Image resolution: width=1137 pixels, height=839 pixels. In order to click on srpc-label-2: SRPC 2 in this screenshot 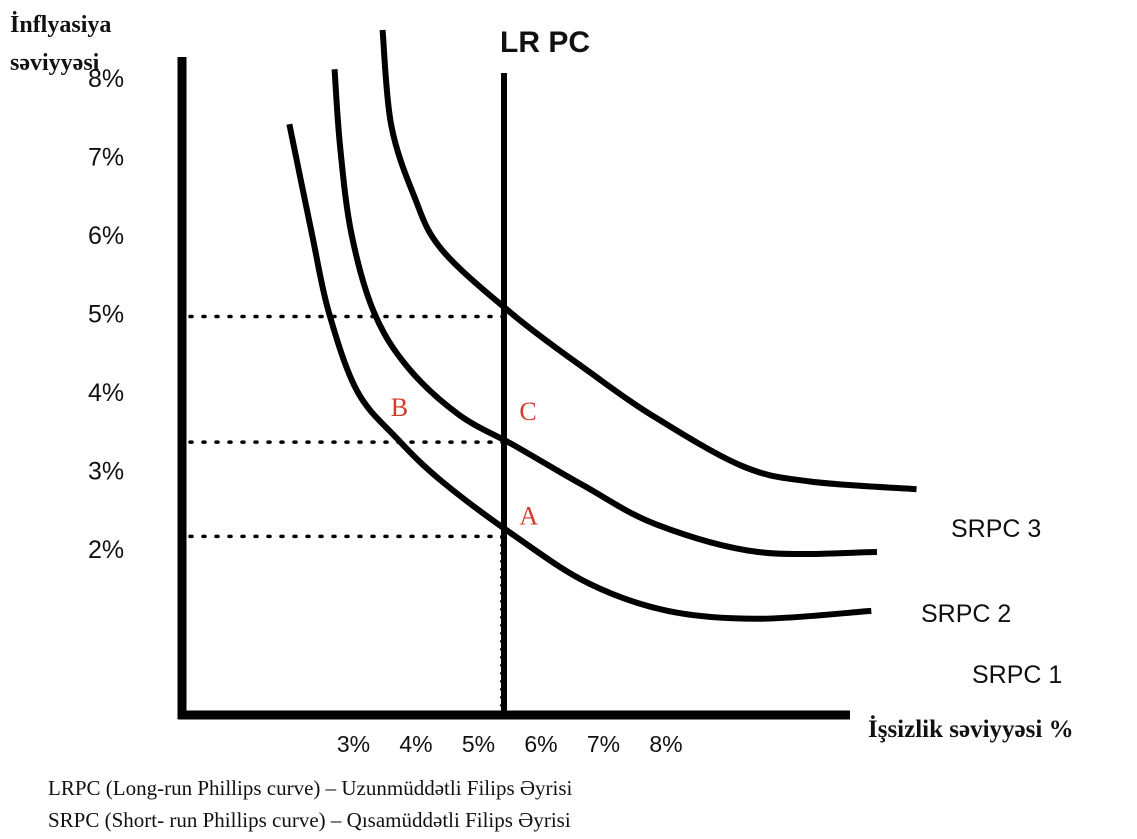, I will do `click(966, 614)`.